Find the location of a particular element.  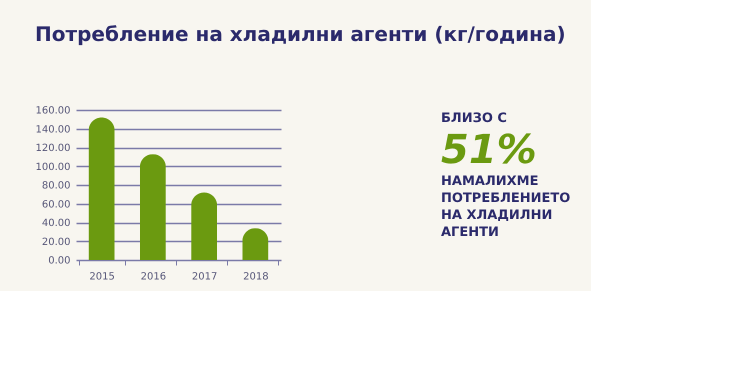

x-tick-label: 2016 is located at coordinates (153, 277).